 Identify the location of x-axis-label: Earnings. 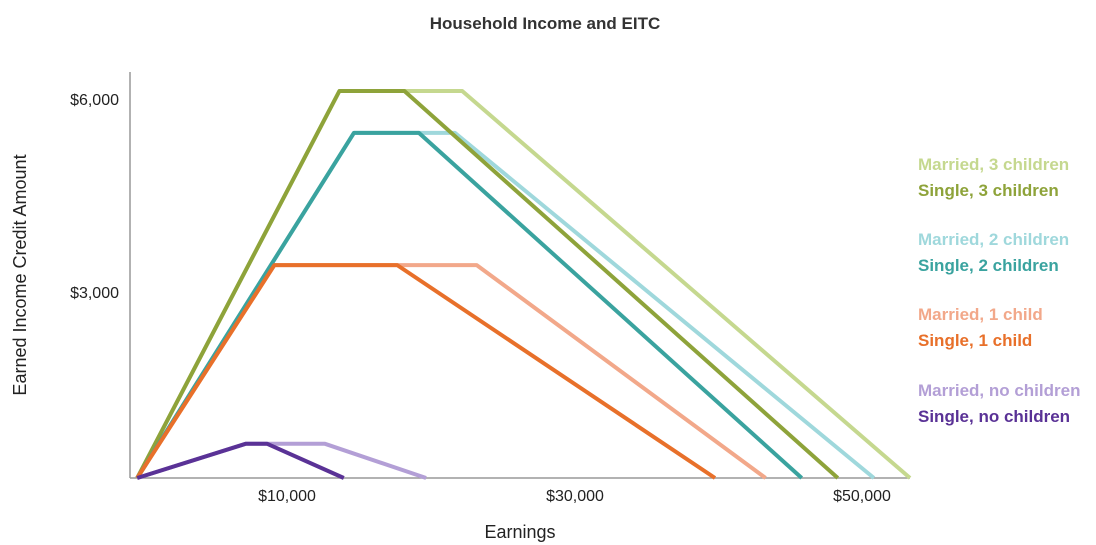
(519, 532).